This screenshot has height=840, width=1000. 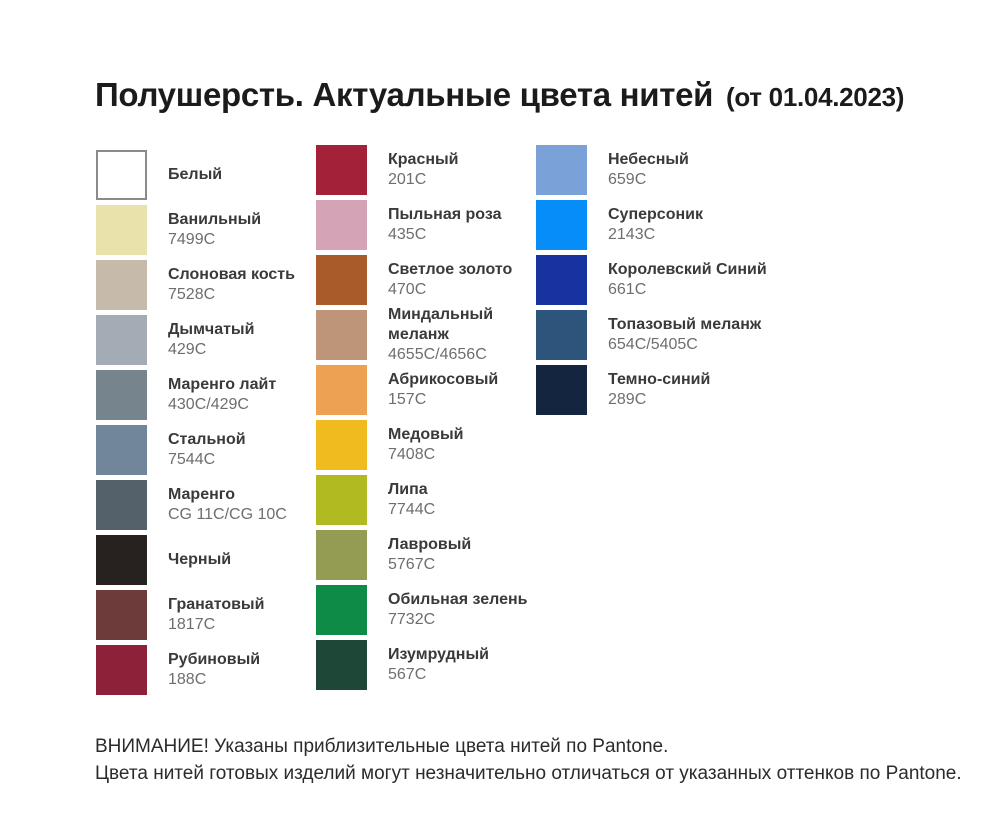 What do you see at coordinates (242, 395) in the screenshot?
I see `color-label: Маренго лайт 430C/429C` at bounding box center [242, 395].